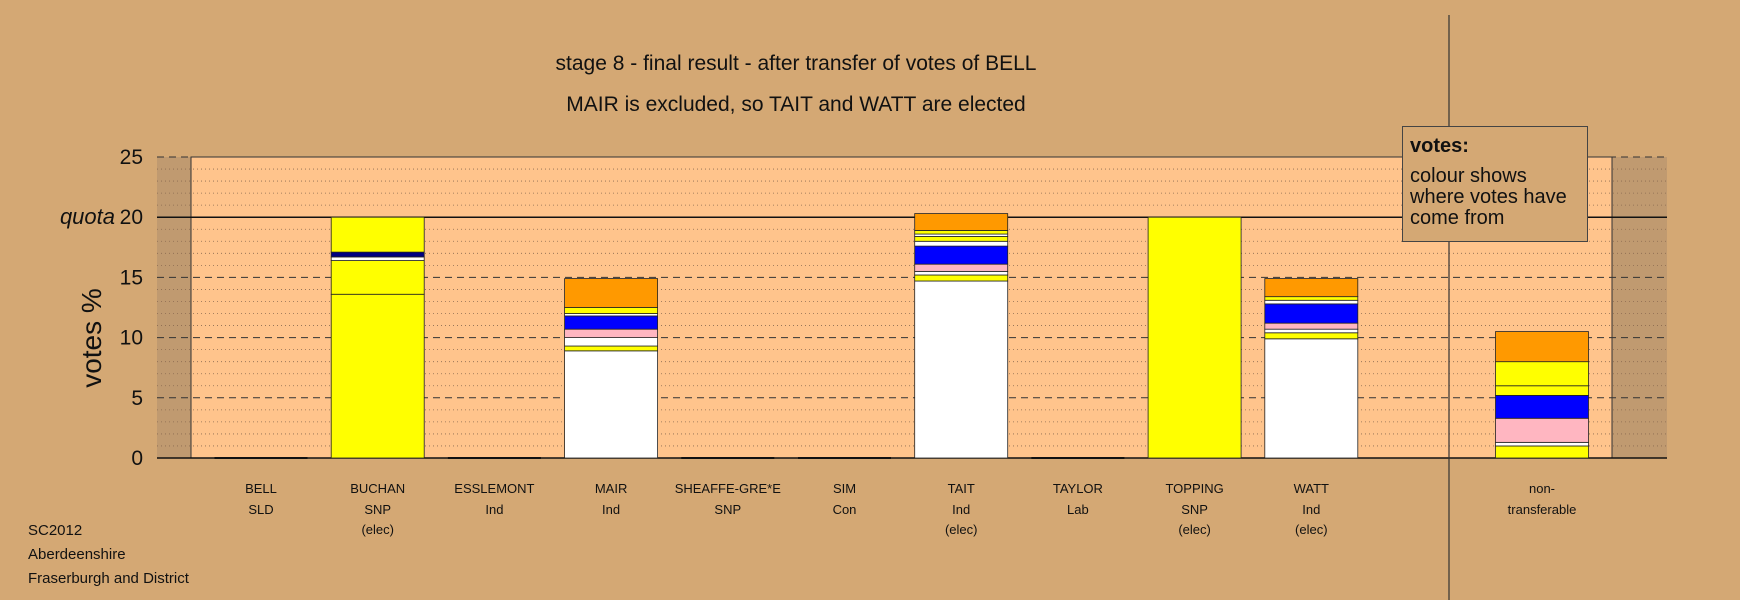 This screenshot has width=1740, height=600. Describe the element at coordinates (1311, 509) in the screenshot. I see `candidate-party-watt: Ind` at that location.